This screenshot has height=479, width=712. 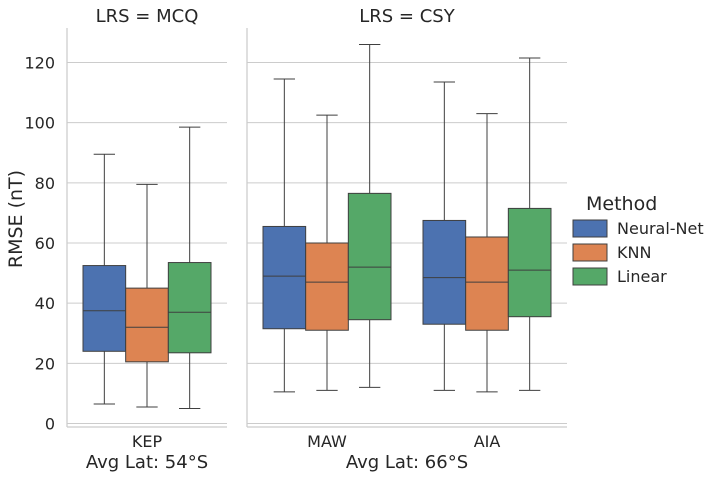 What do you see at coordinates (147, 462) in the screenshot?
I see `panel-mcq-xlabel: Avg Lat: 54°S` at bounding box center [147, 462].